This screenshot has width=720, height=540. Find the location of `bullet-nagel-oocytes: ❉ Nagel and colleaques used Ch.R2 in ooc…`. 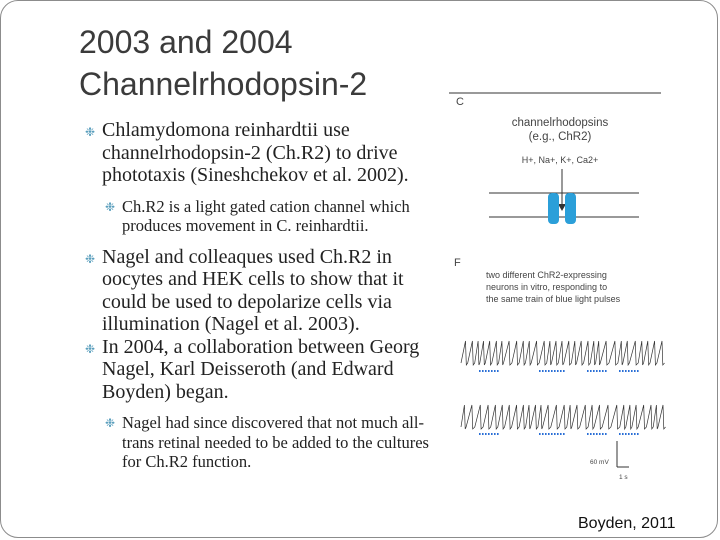

bullet-nagel-oocytes: ❉ Nagel and colleaques used Ch.R2 in ooc… is located at coordinates (265, 291).